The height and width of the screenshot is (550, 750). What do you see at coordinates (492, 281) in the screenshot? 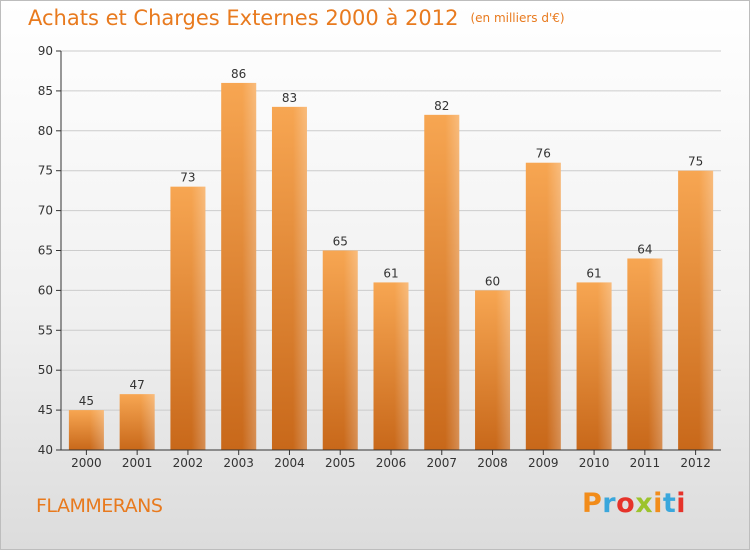
I see `value-label: 60` at bounding box center [492, 281].